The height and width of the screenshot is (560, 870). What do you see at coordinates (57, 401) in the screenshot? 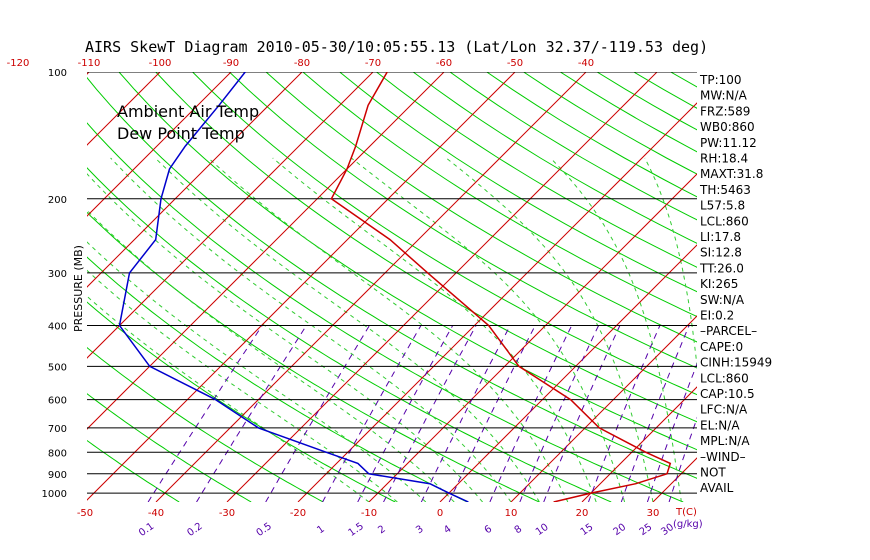
I see `pressure-tick-label: 600` at bounding box center [57, 401].